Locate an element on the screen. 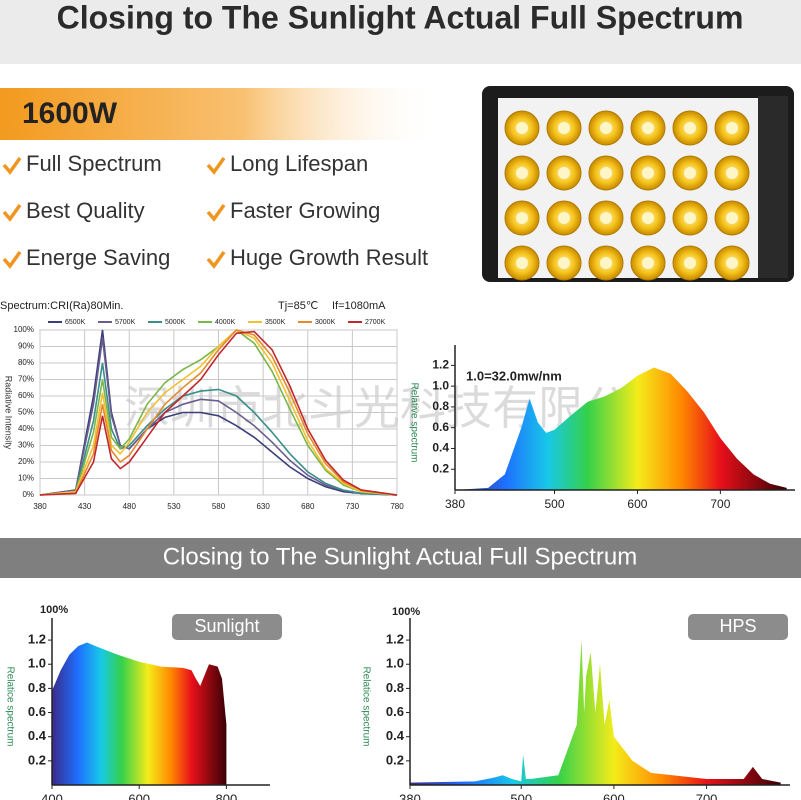 The width and height of the screenshot is (801, 800). x-tick-label: 680 is located at coordinates (308, 506).